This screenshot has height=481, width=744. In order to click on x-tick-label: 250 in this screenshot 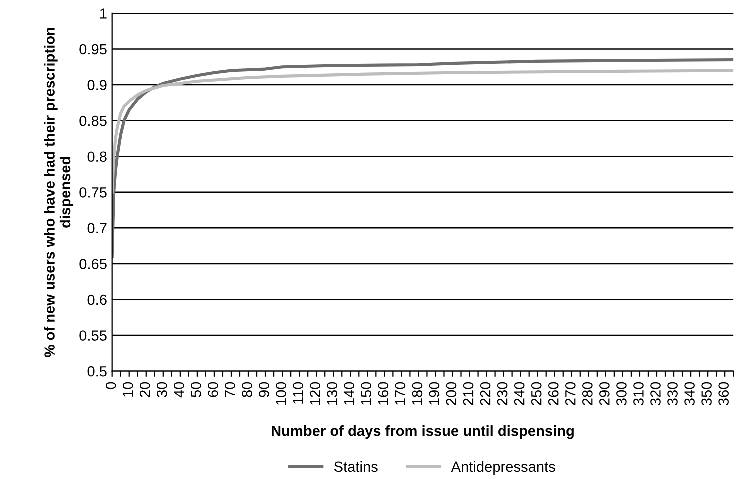, I will do `click(536, 394)`.